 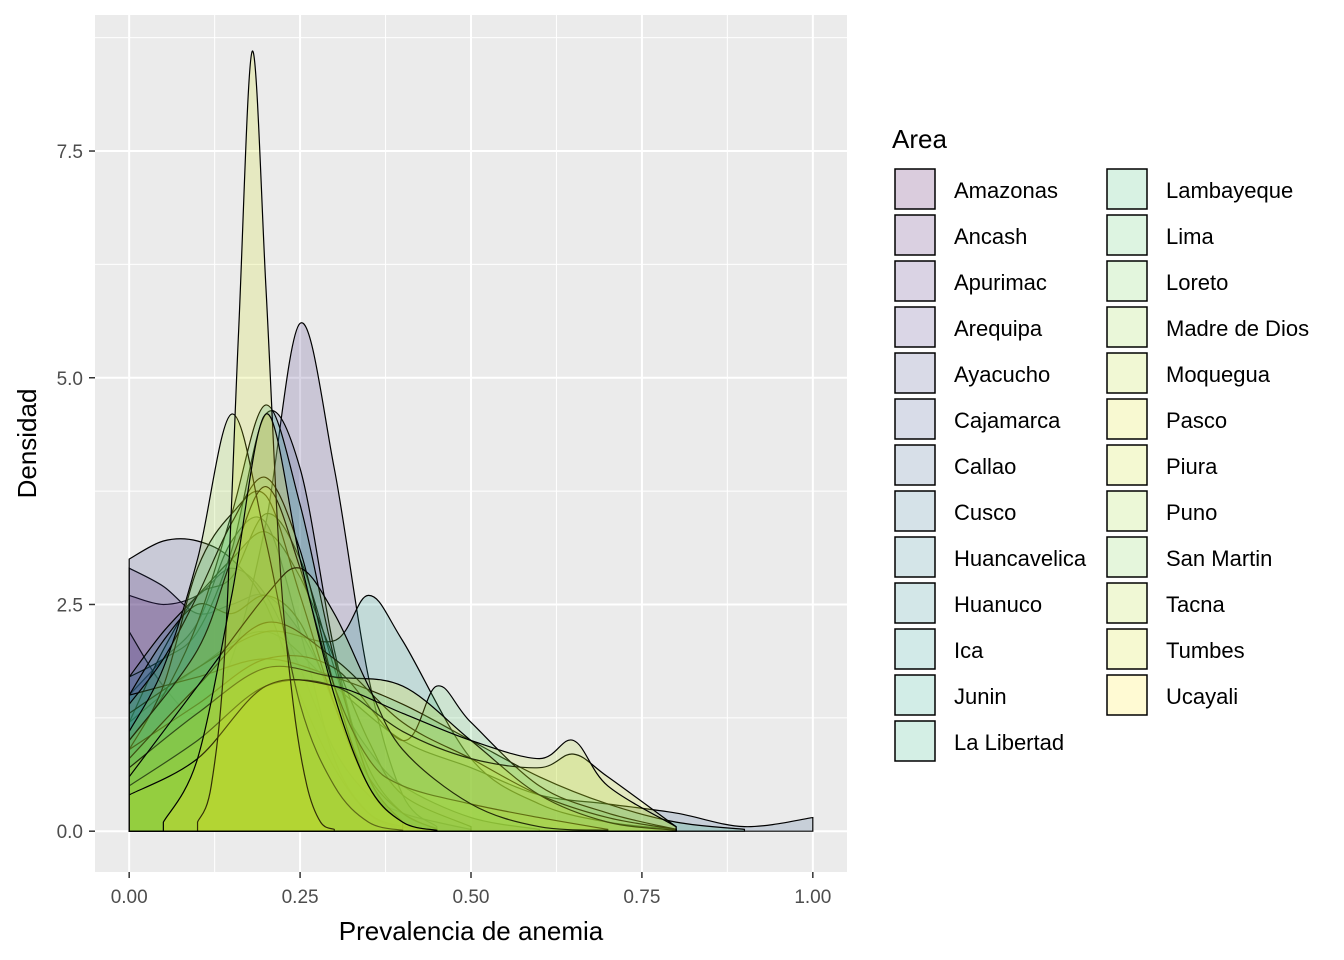 I want to click on legend-label-tumbes: Tumbes, so click(x=1205, y=650).